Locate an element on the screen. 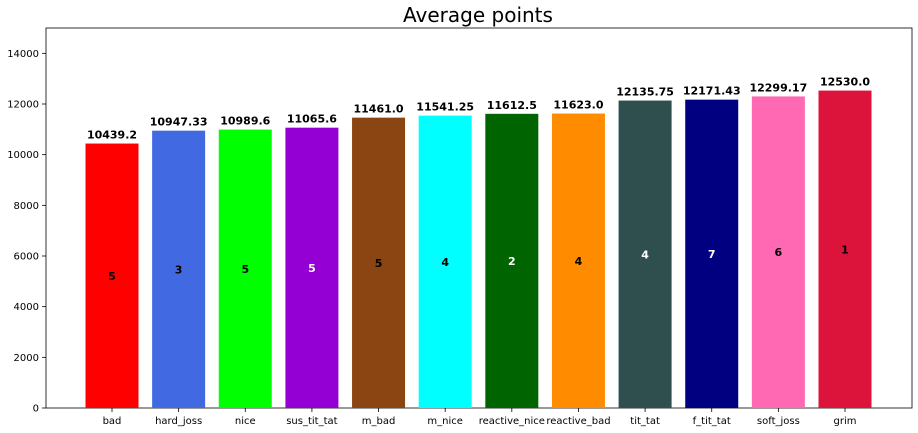  x-tick-label: sus_tit_tat is located at coordinates (311, 421).